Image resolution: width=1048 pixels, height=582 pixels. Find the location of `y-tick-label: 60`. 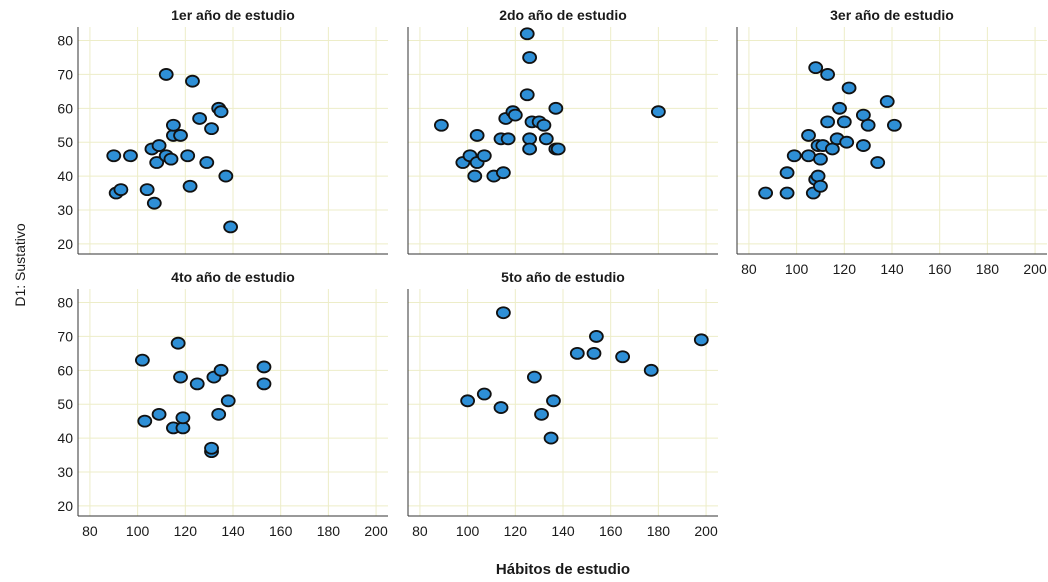

y-tick-label: 60 is located at coordinates (65, 370).